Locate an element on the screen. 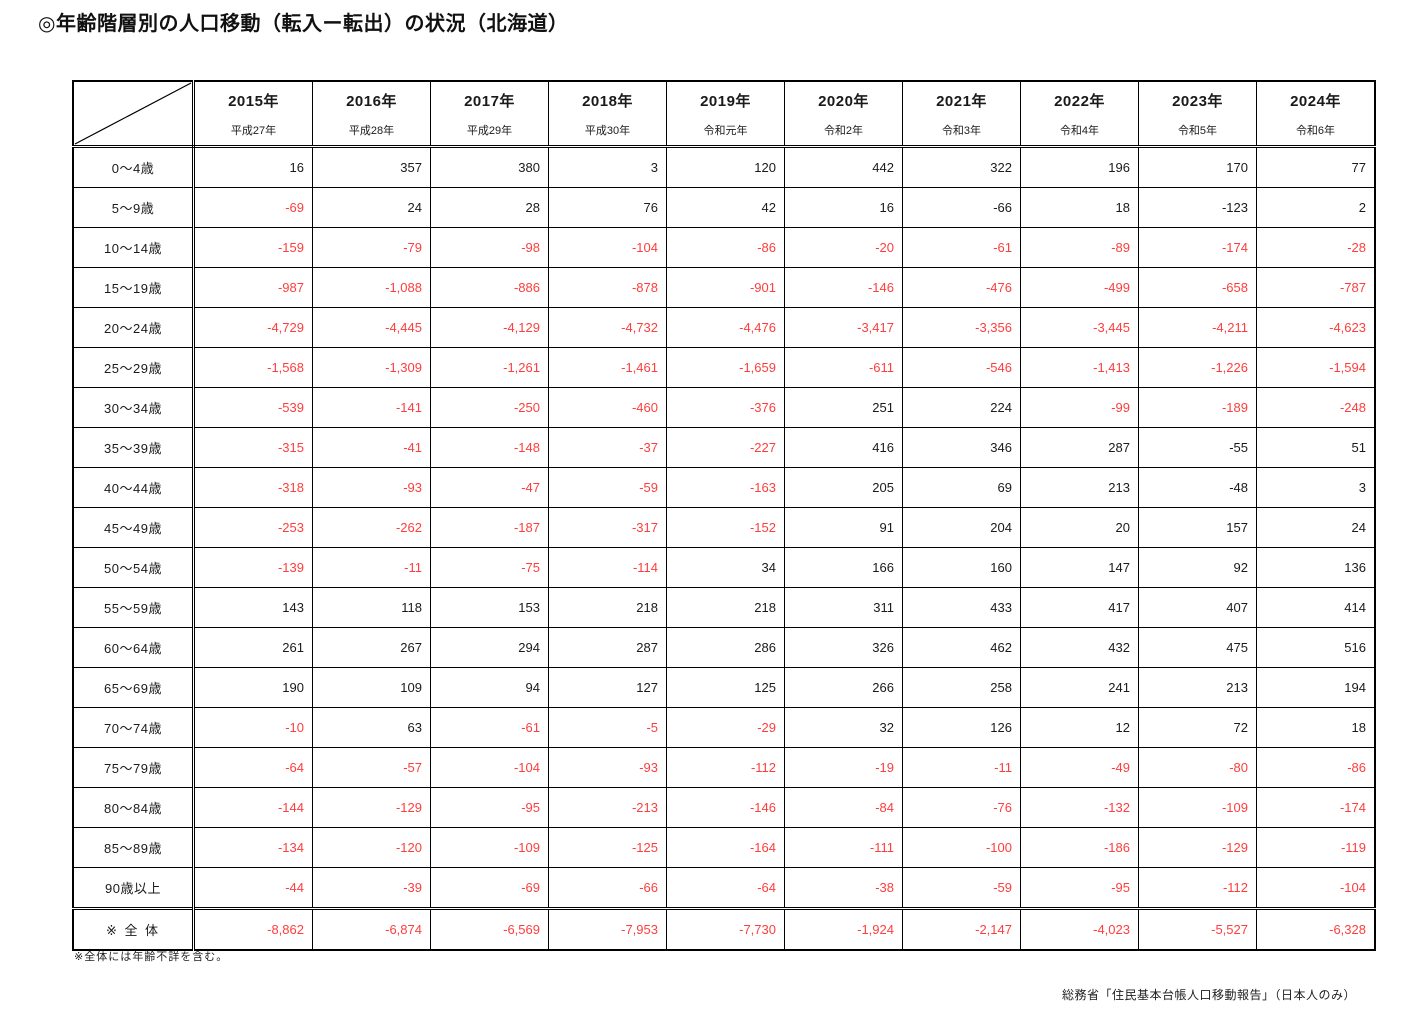 This screenshot has width=1416, height=1011. row-label: 90歳以上 is located at coordinates (133, 888).